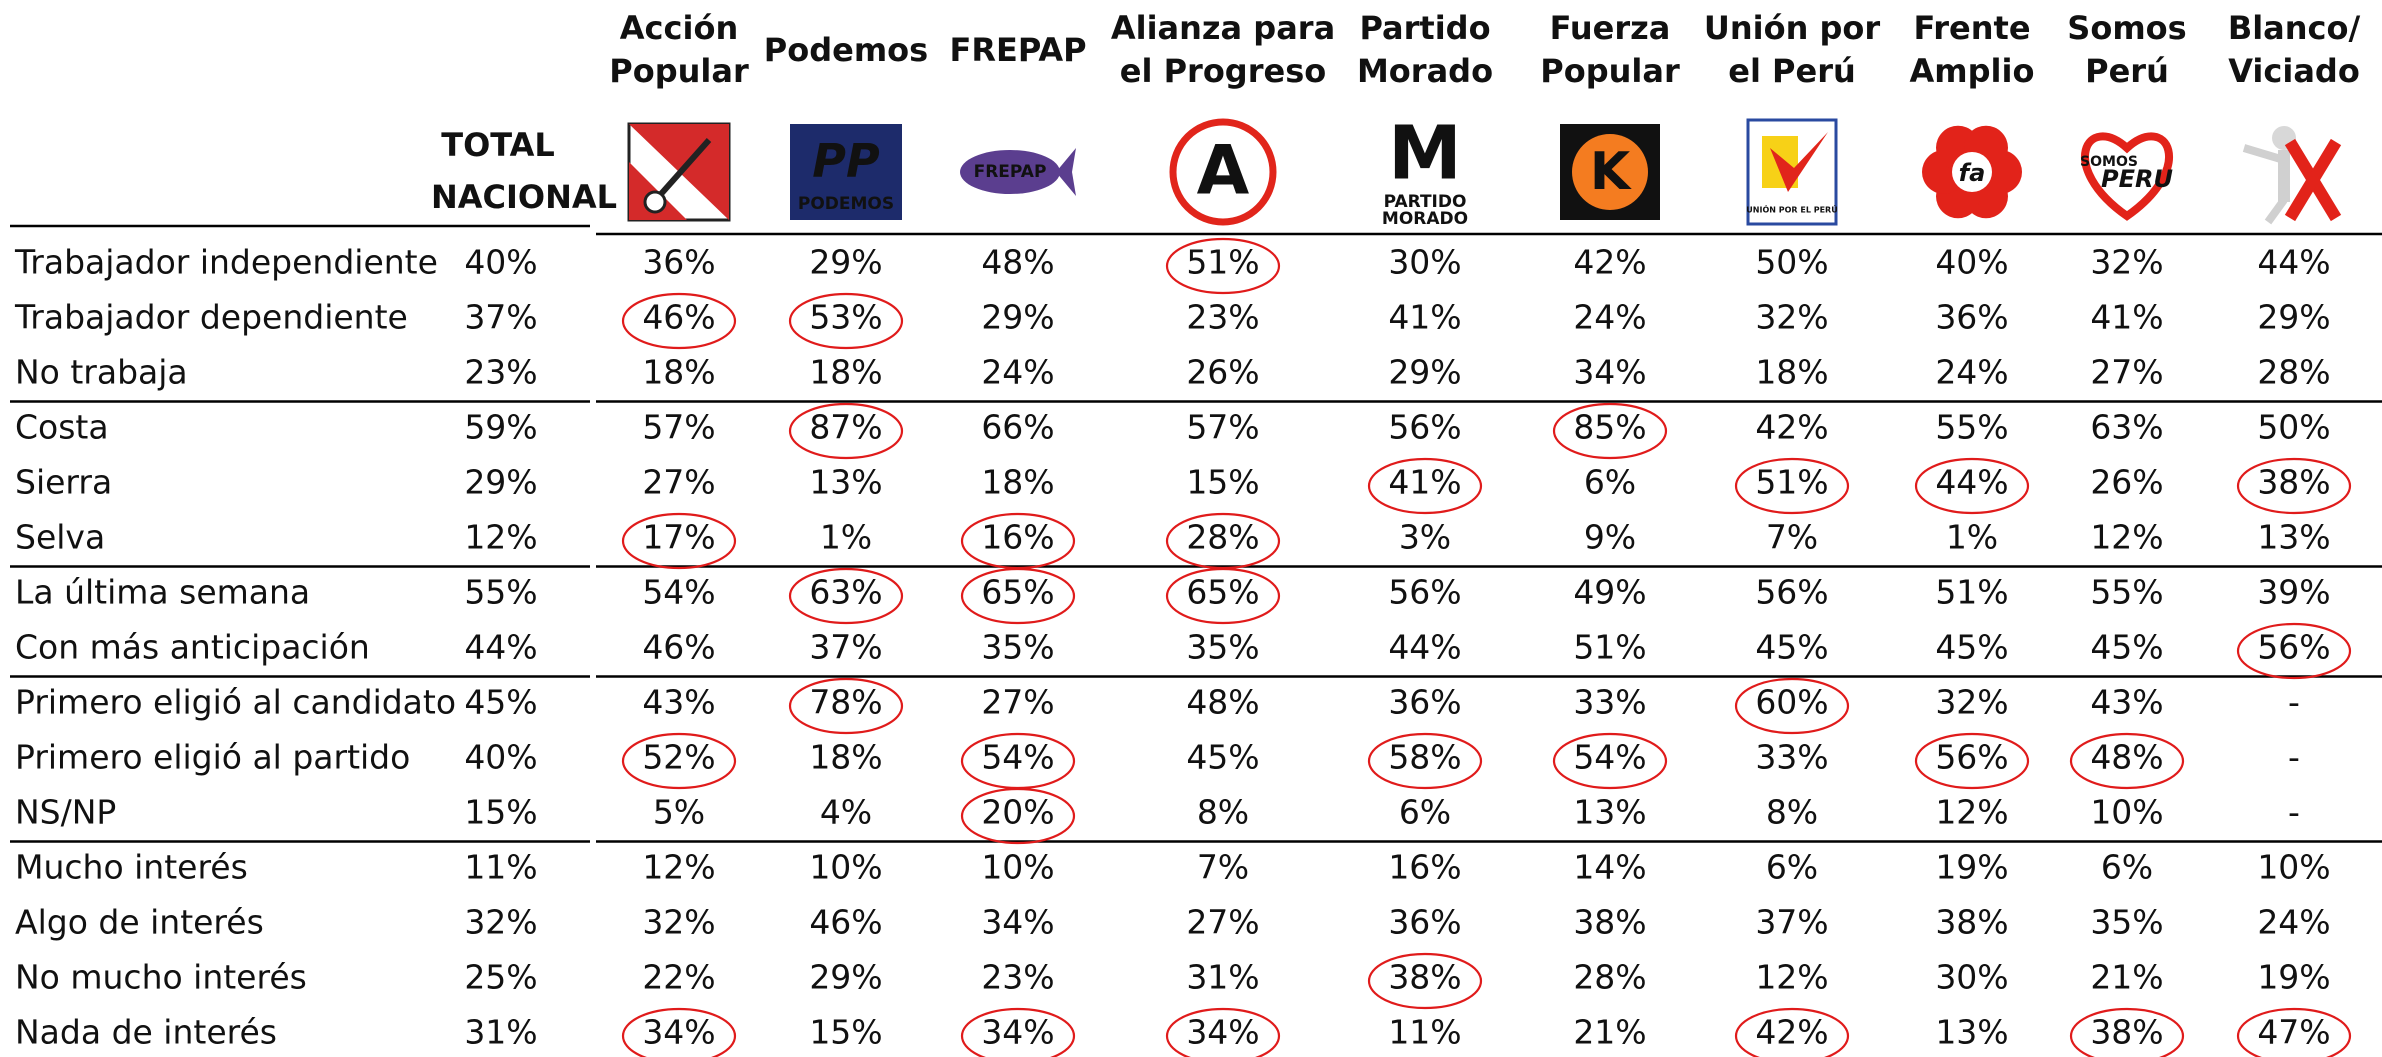  Describe the element at coordinates (2294, 702) in the screenshot. I see `cell-value: -` at that location.